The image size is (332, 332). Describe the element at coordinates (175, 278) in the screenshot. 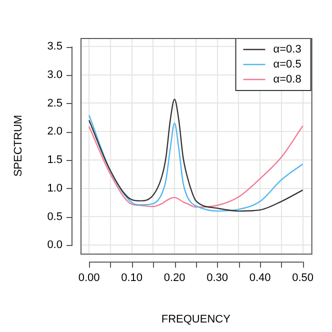

I see `x-tick-label: 0.20` at that location.